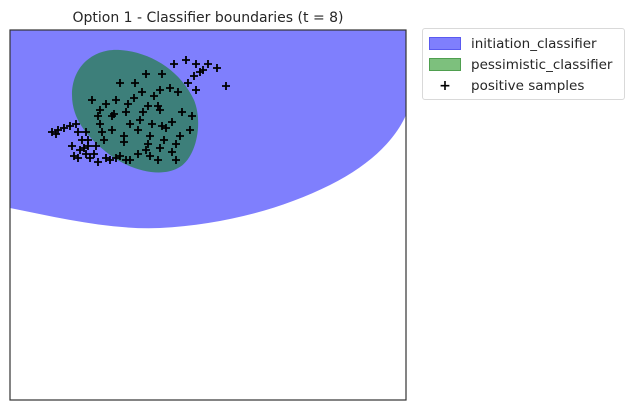 The height and width of the screenshot is (410, 634). I want to click on legend-swatch-initiation, so click(445, 43).